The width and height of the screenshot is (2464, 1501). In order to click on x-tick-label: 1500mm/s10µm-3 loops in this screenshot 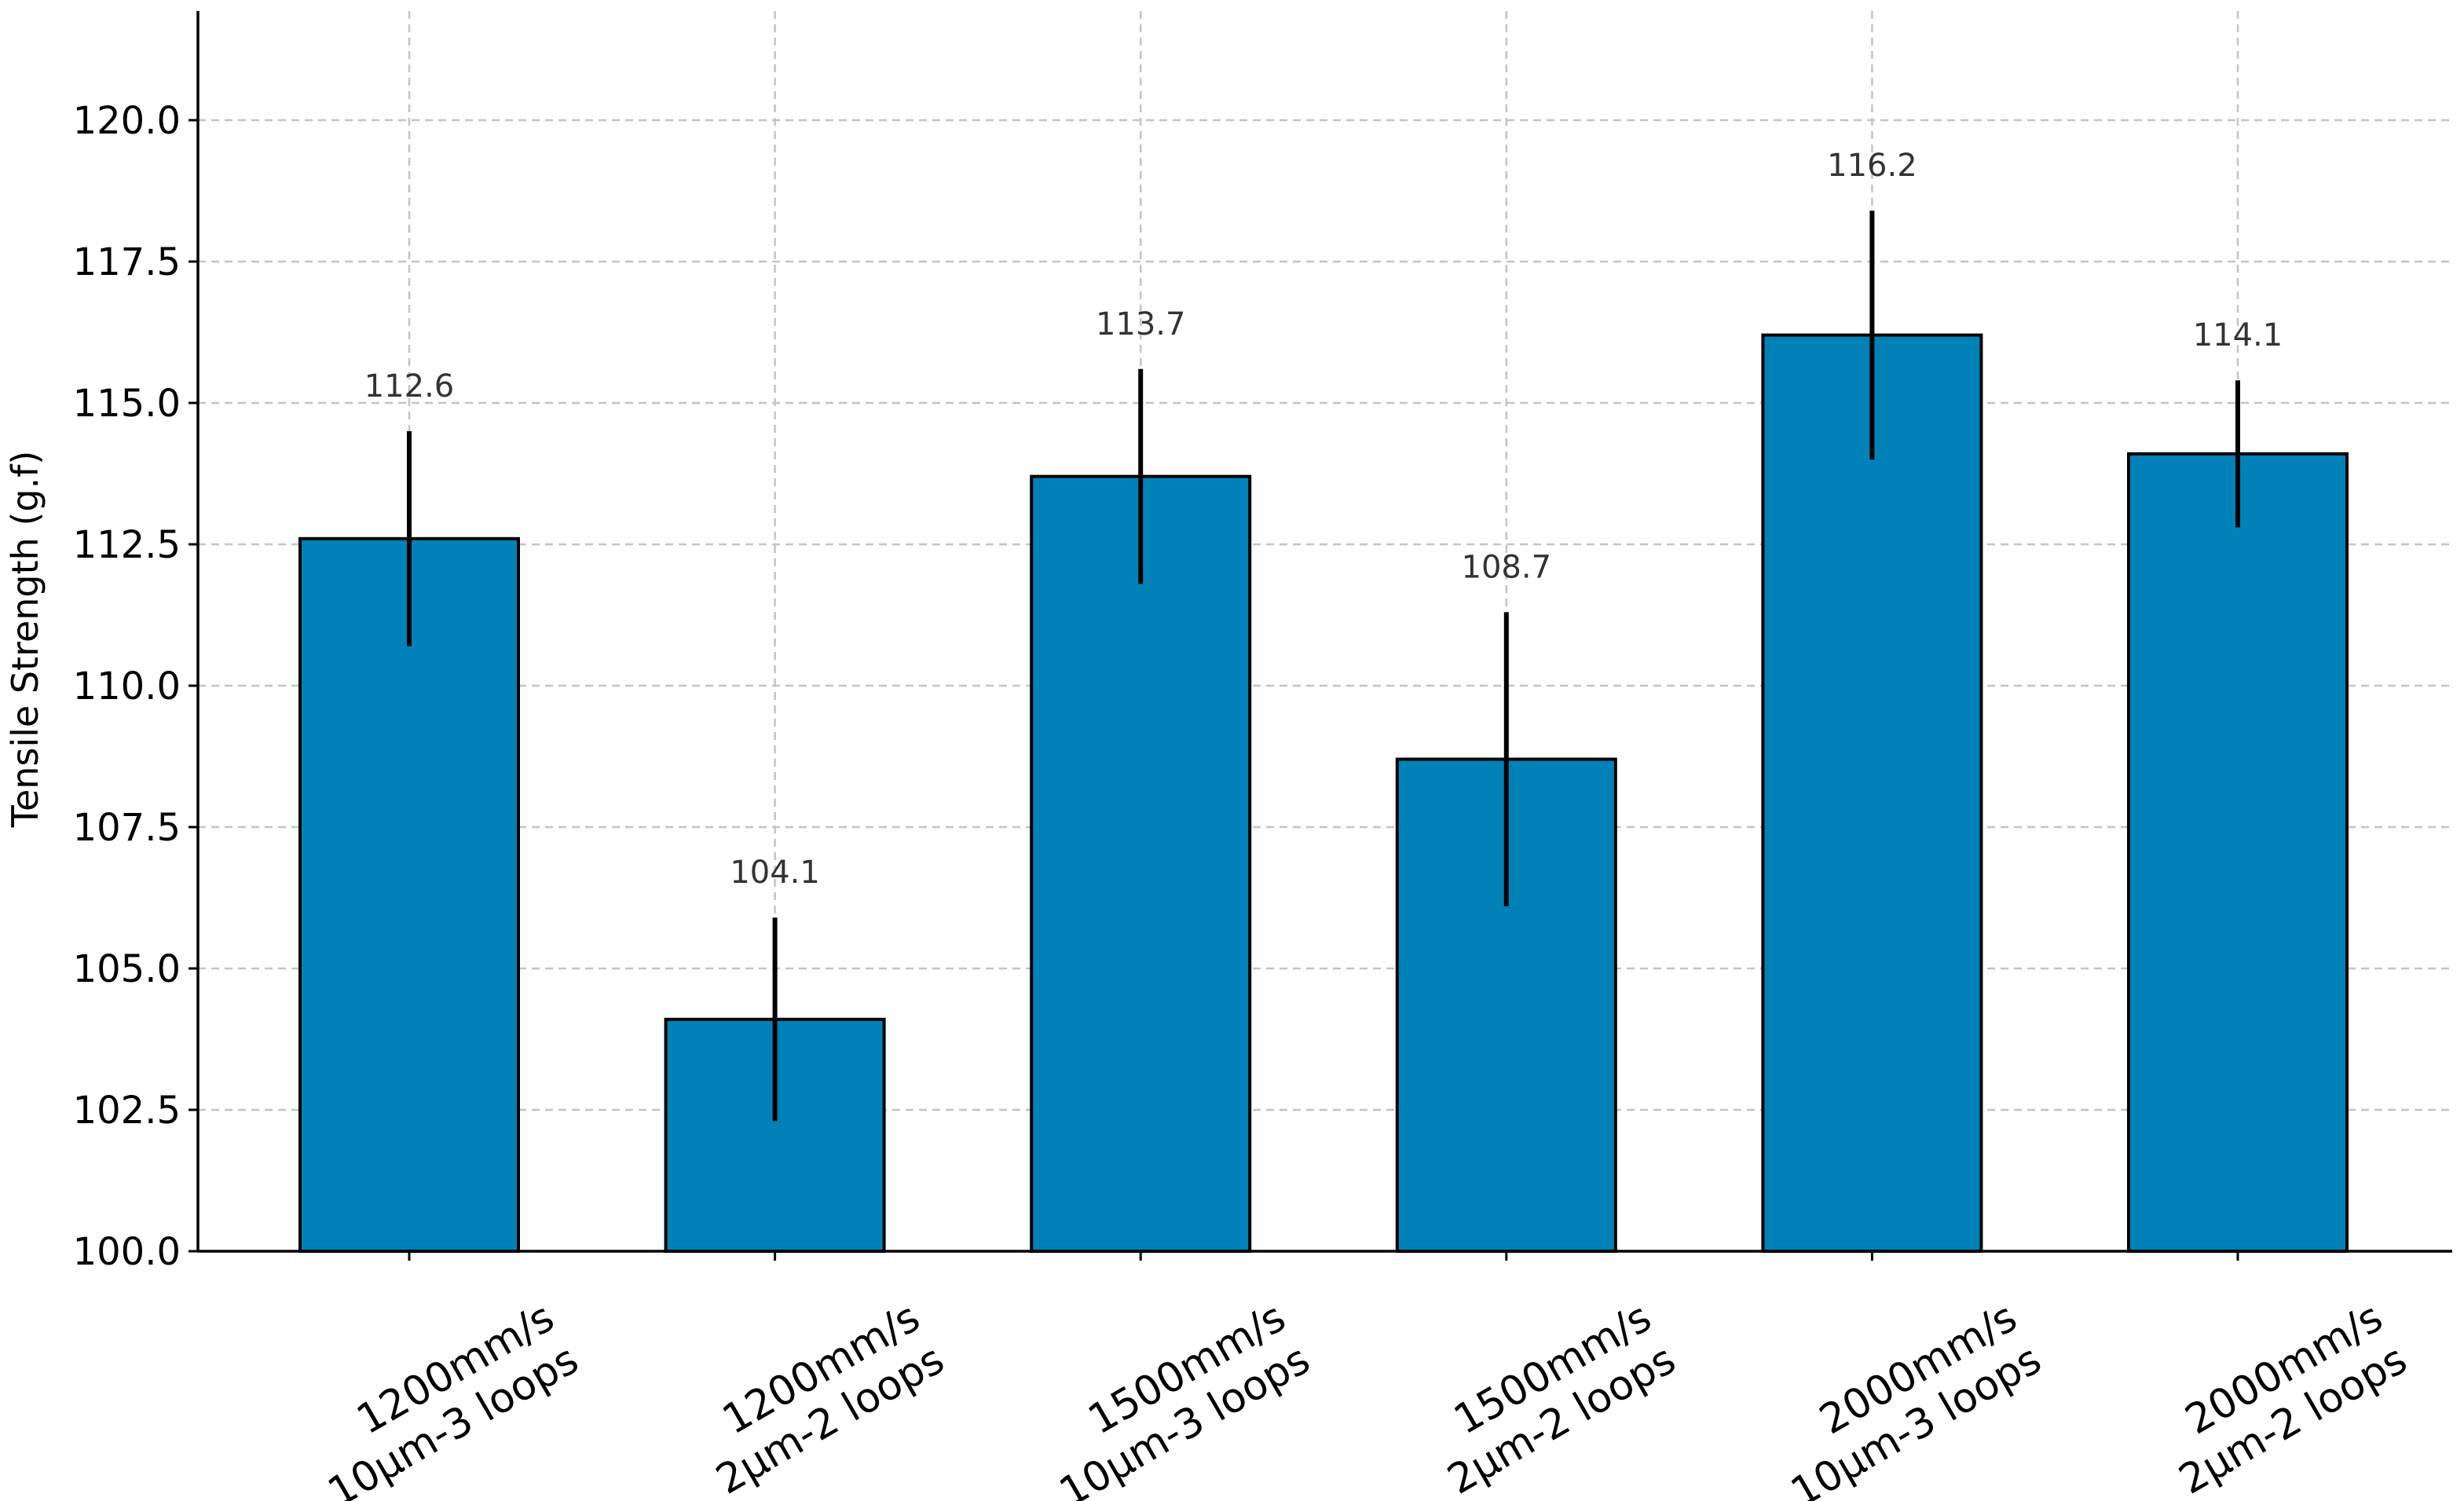, I will do `click(1172, 1398)`.